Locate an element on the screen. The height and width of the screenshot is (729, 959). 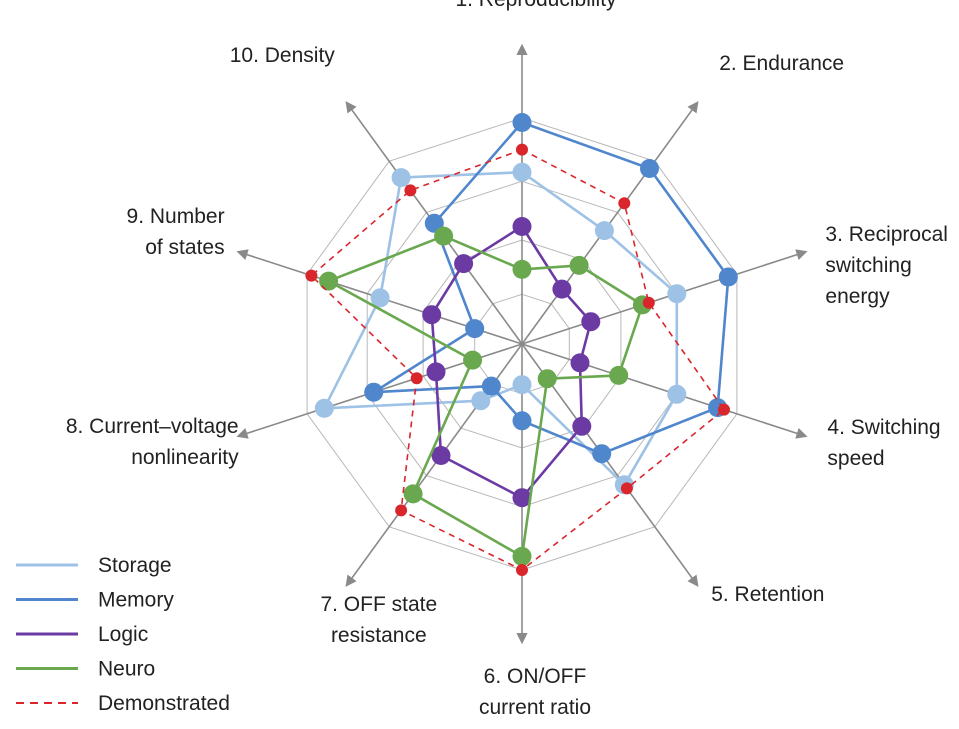
axis-label-3: 3. Reciprocal switching energy is located at coordinates (886, 265).